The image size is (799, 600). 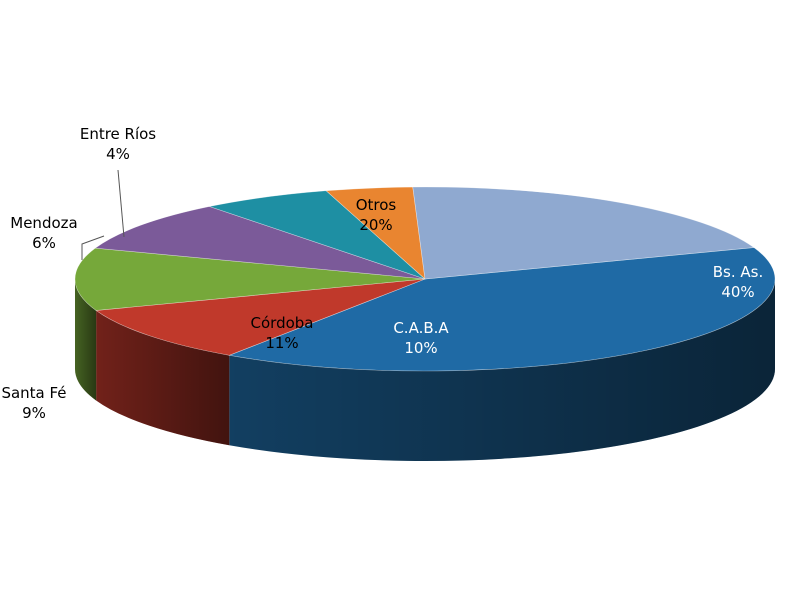 What do you see at coordinates (420, 348) in the screenshot?
I see `slice-value-label-c-a-b-a: 10%` at bounding box center [420, 348].